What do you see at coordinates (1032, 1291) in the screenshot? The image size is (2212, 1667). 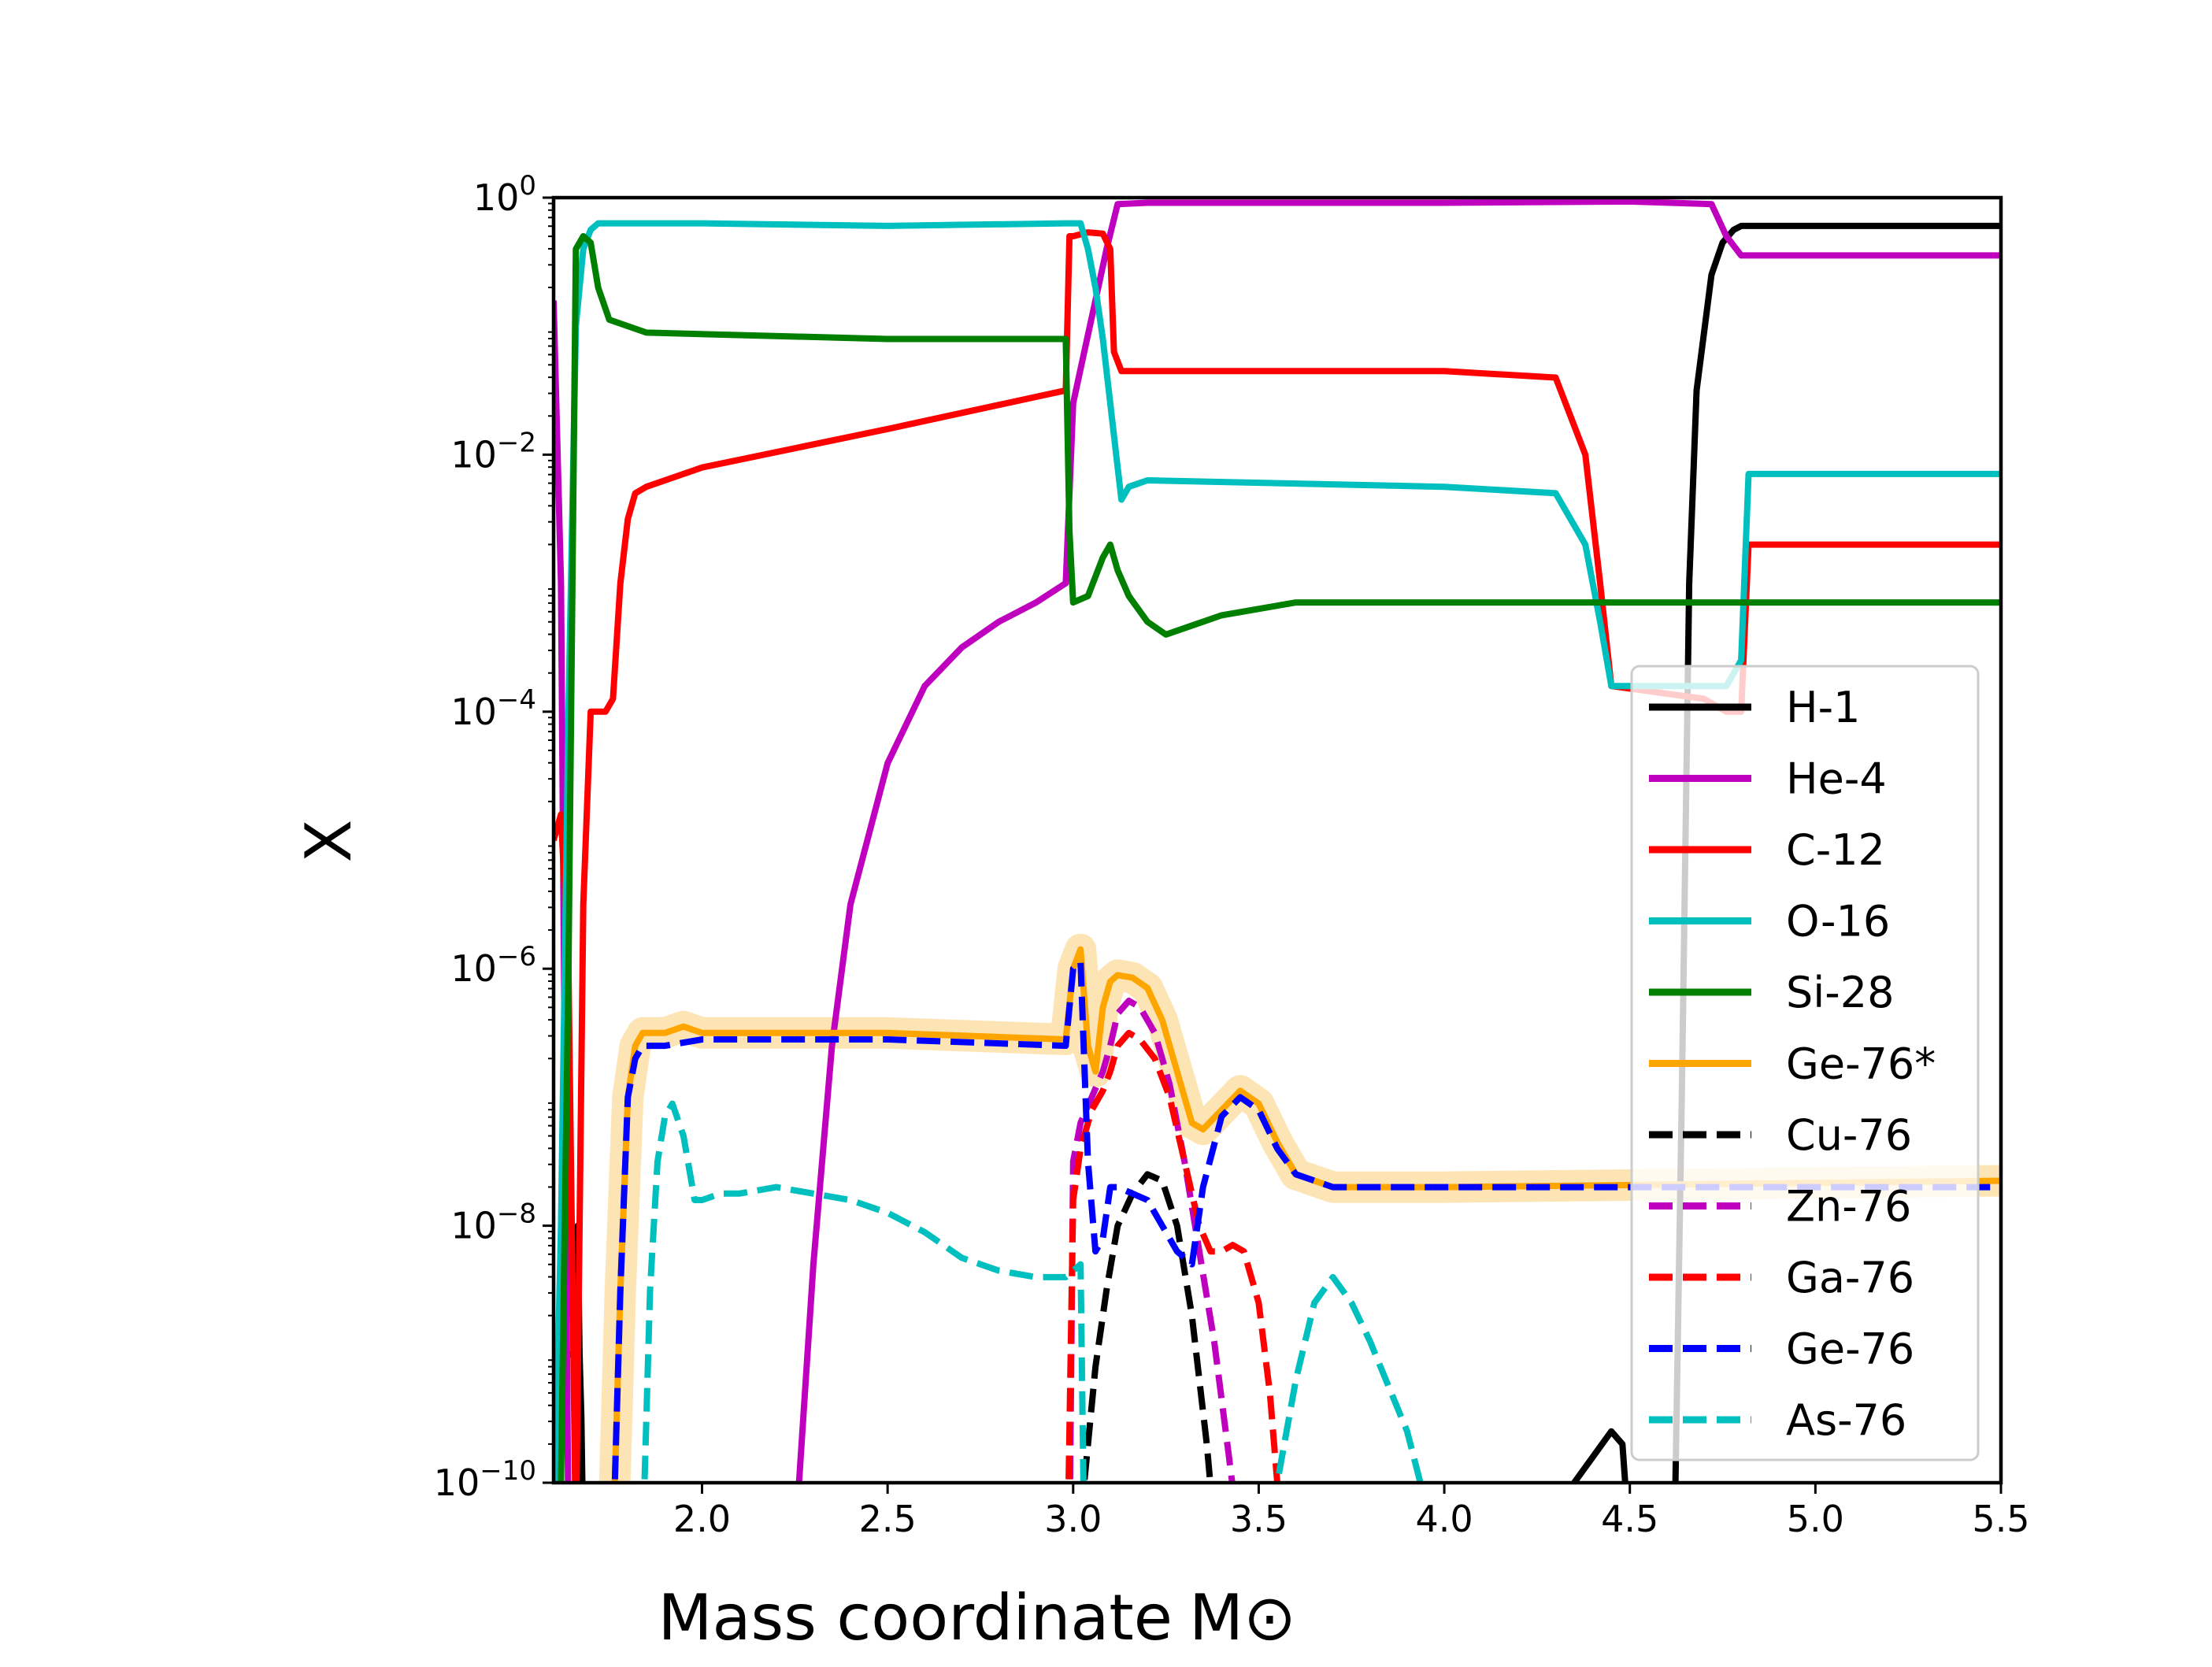 I see `series-line-as-76-dashed` at bounding box center [1032, 1291].